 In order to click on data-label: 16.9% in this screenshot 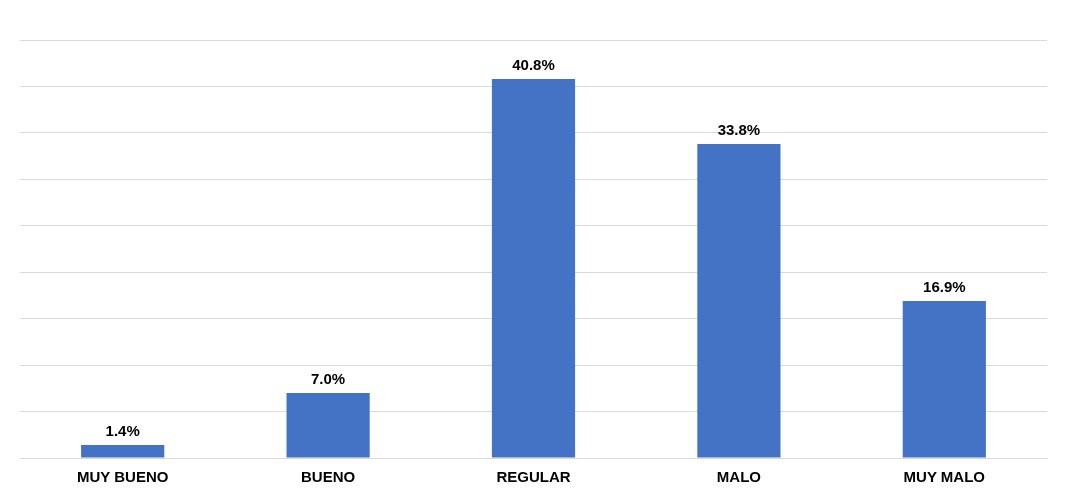, I will do `click(944, 286)`.